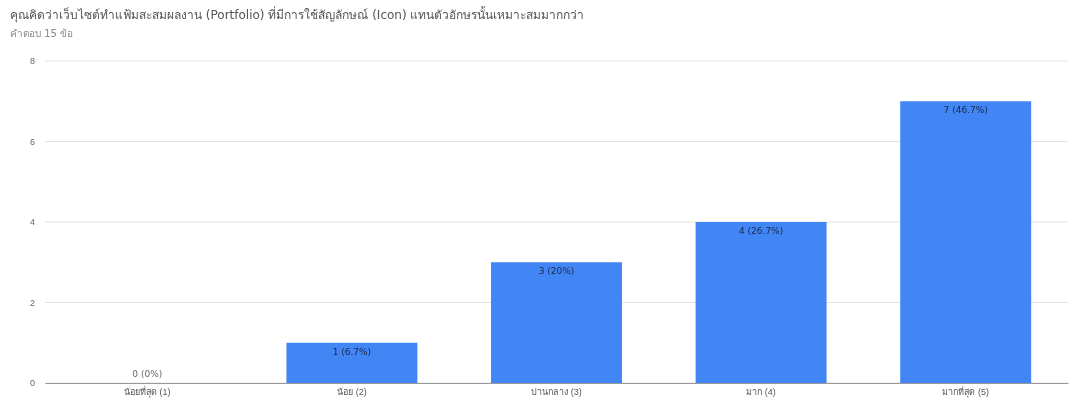 Image resolution: width=1074 pixels, height=403 pixels. What do you see at coordinates (556, 392) in the screenshot?
I see `x-tick-label: ปานกลาง (3)` at bounding box center [556, 392].